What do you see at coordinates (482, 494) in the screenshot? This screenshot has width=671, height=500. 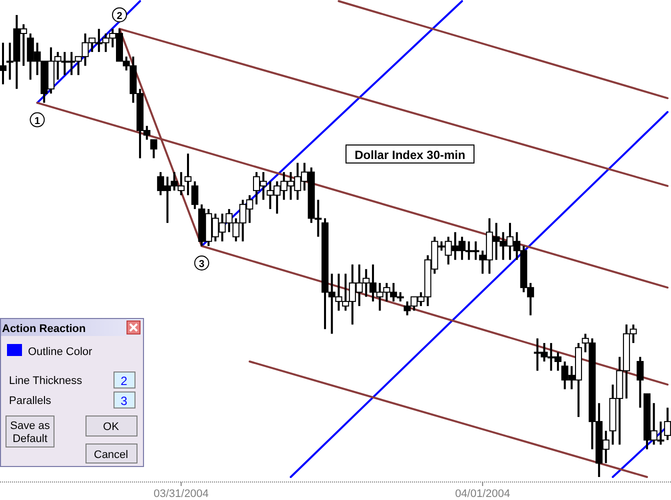 I see `x-tick-label: 04/01/2004` at bounding box center [482, 494].